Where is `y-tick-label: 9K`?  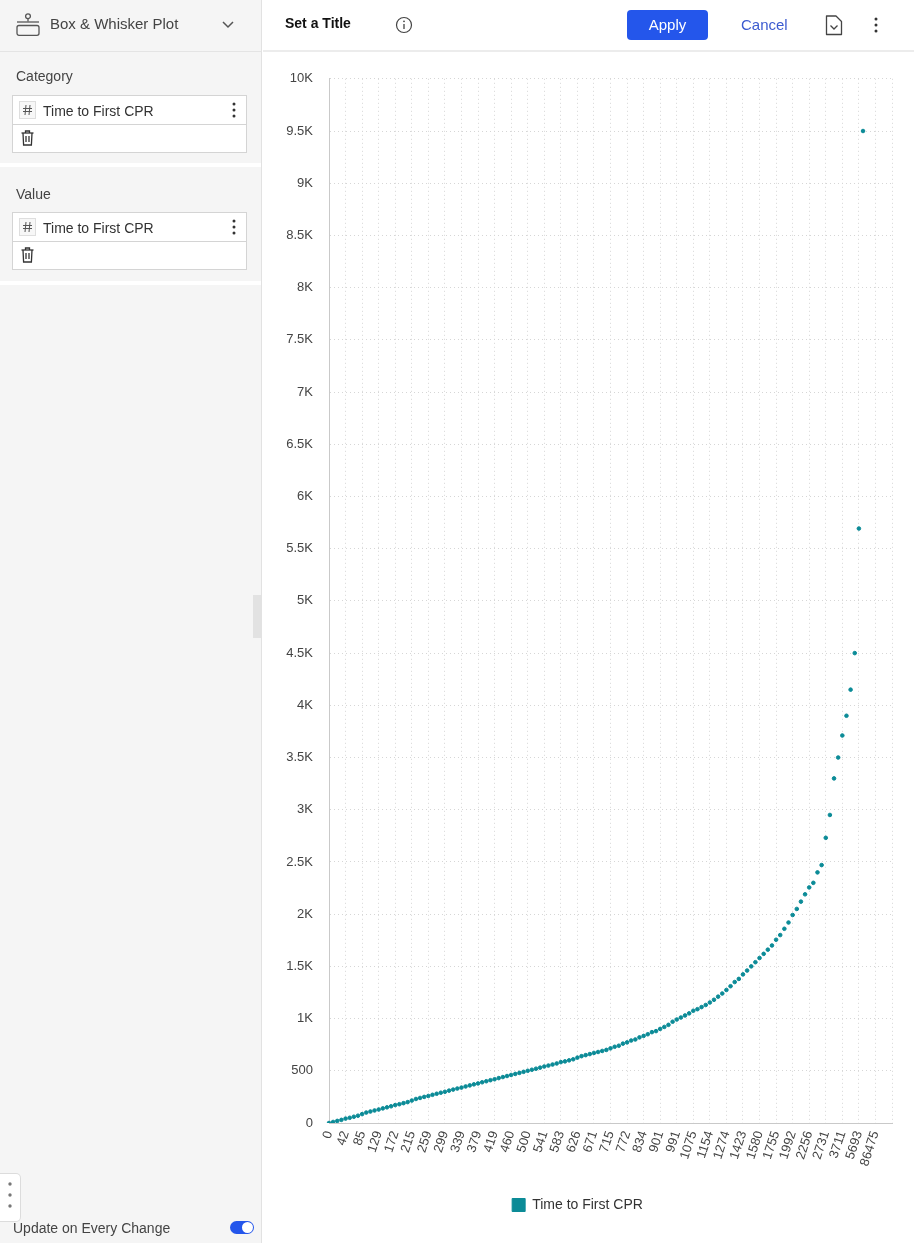
y-tick-label: 9K is located at coordinates (305, 182).